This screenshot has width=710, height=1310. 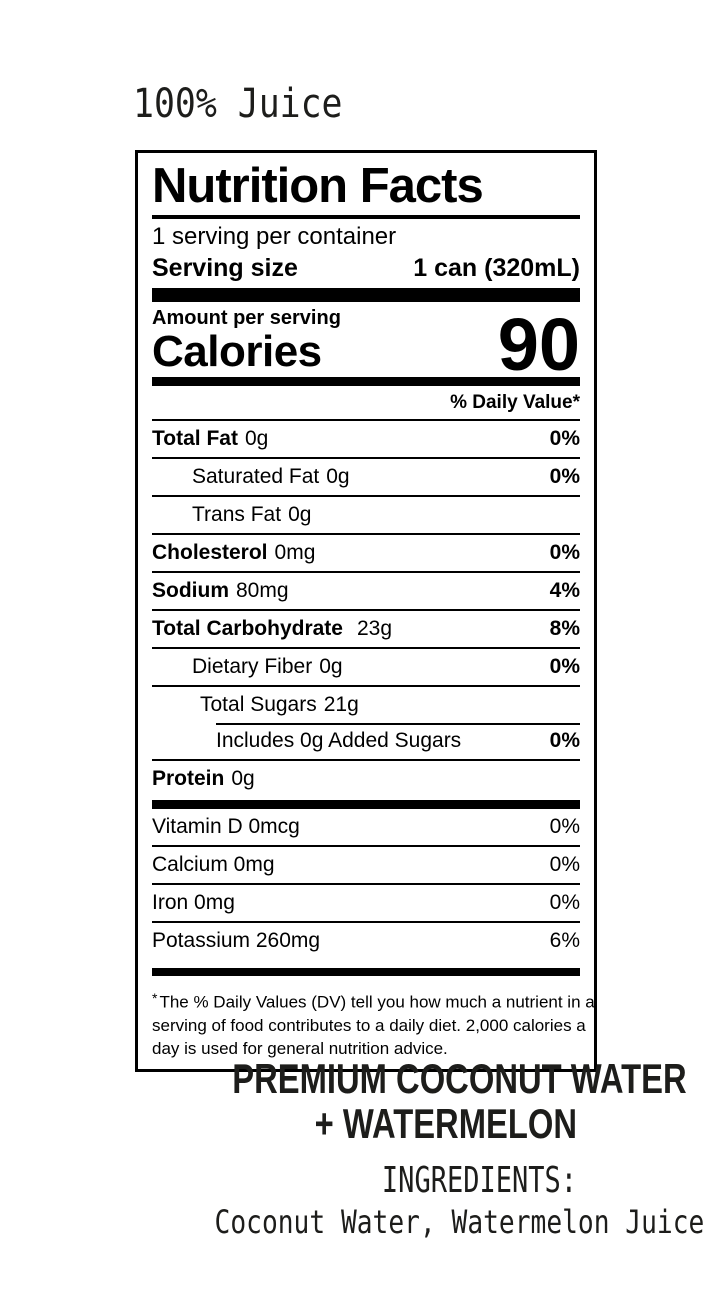 I want to click on nutrient-label: Dietary Fiber, so click(x=252, y=666).